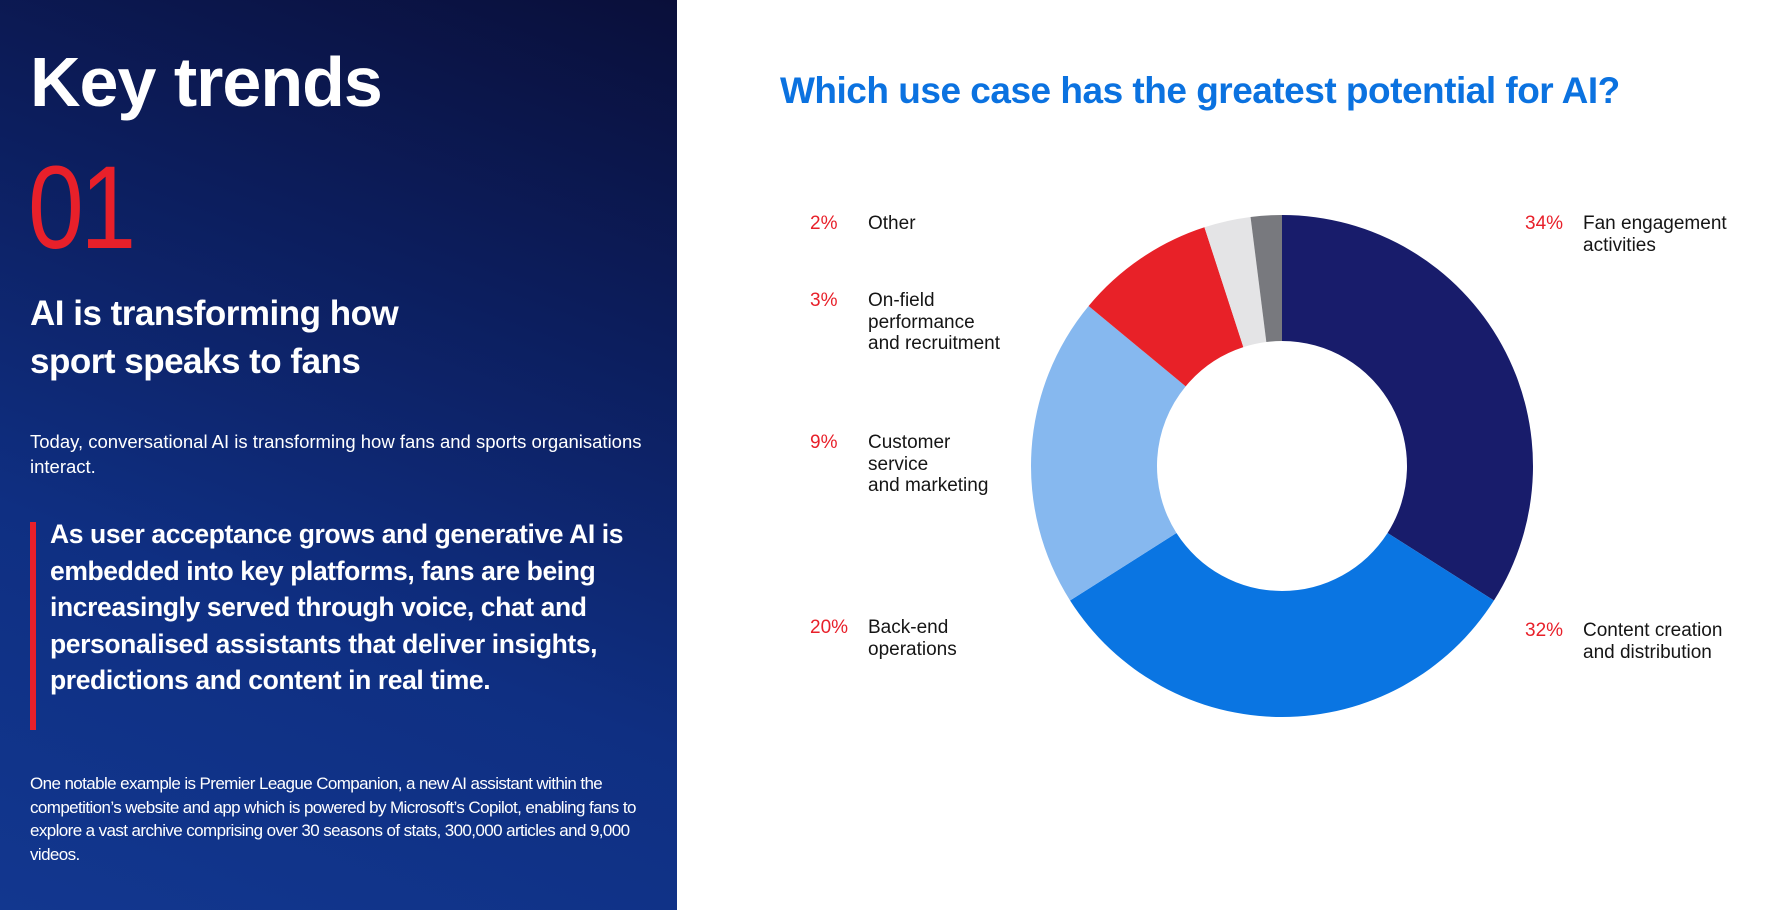  I want to click on legend-item: 2% Other, so click(863, 224).